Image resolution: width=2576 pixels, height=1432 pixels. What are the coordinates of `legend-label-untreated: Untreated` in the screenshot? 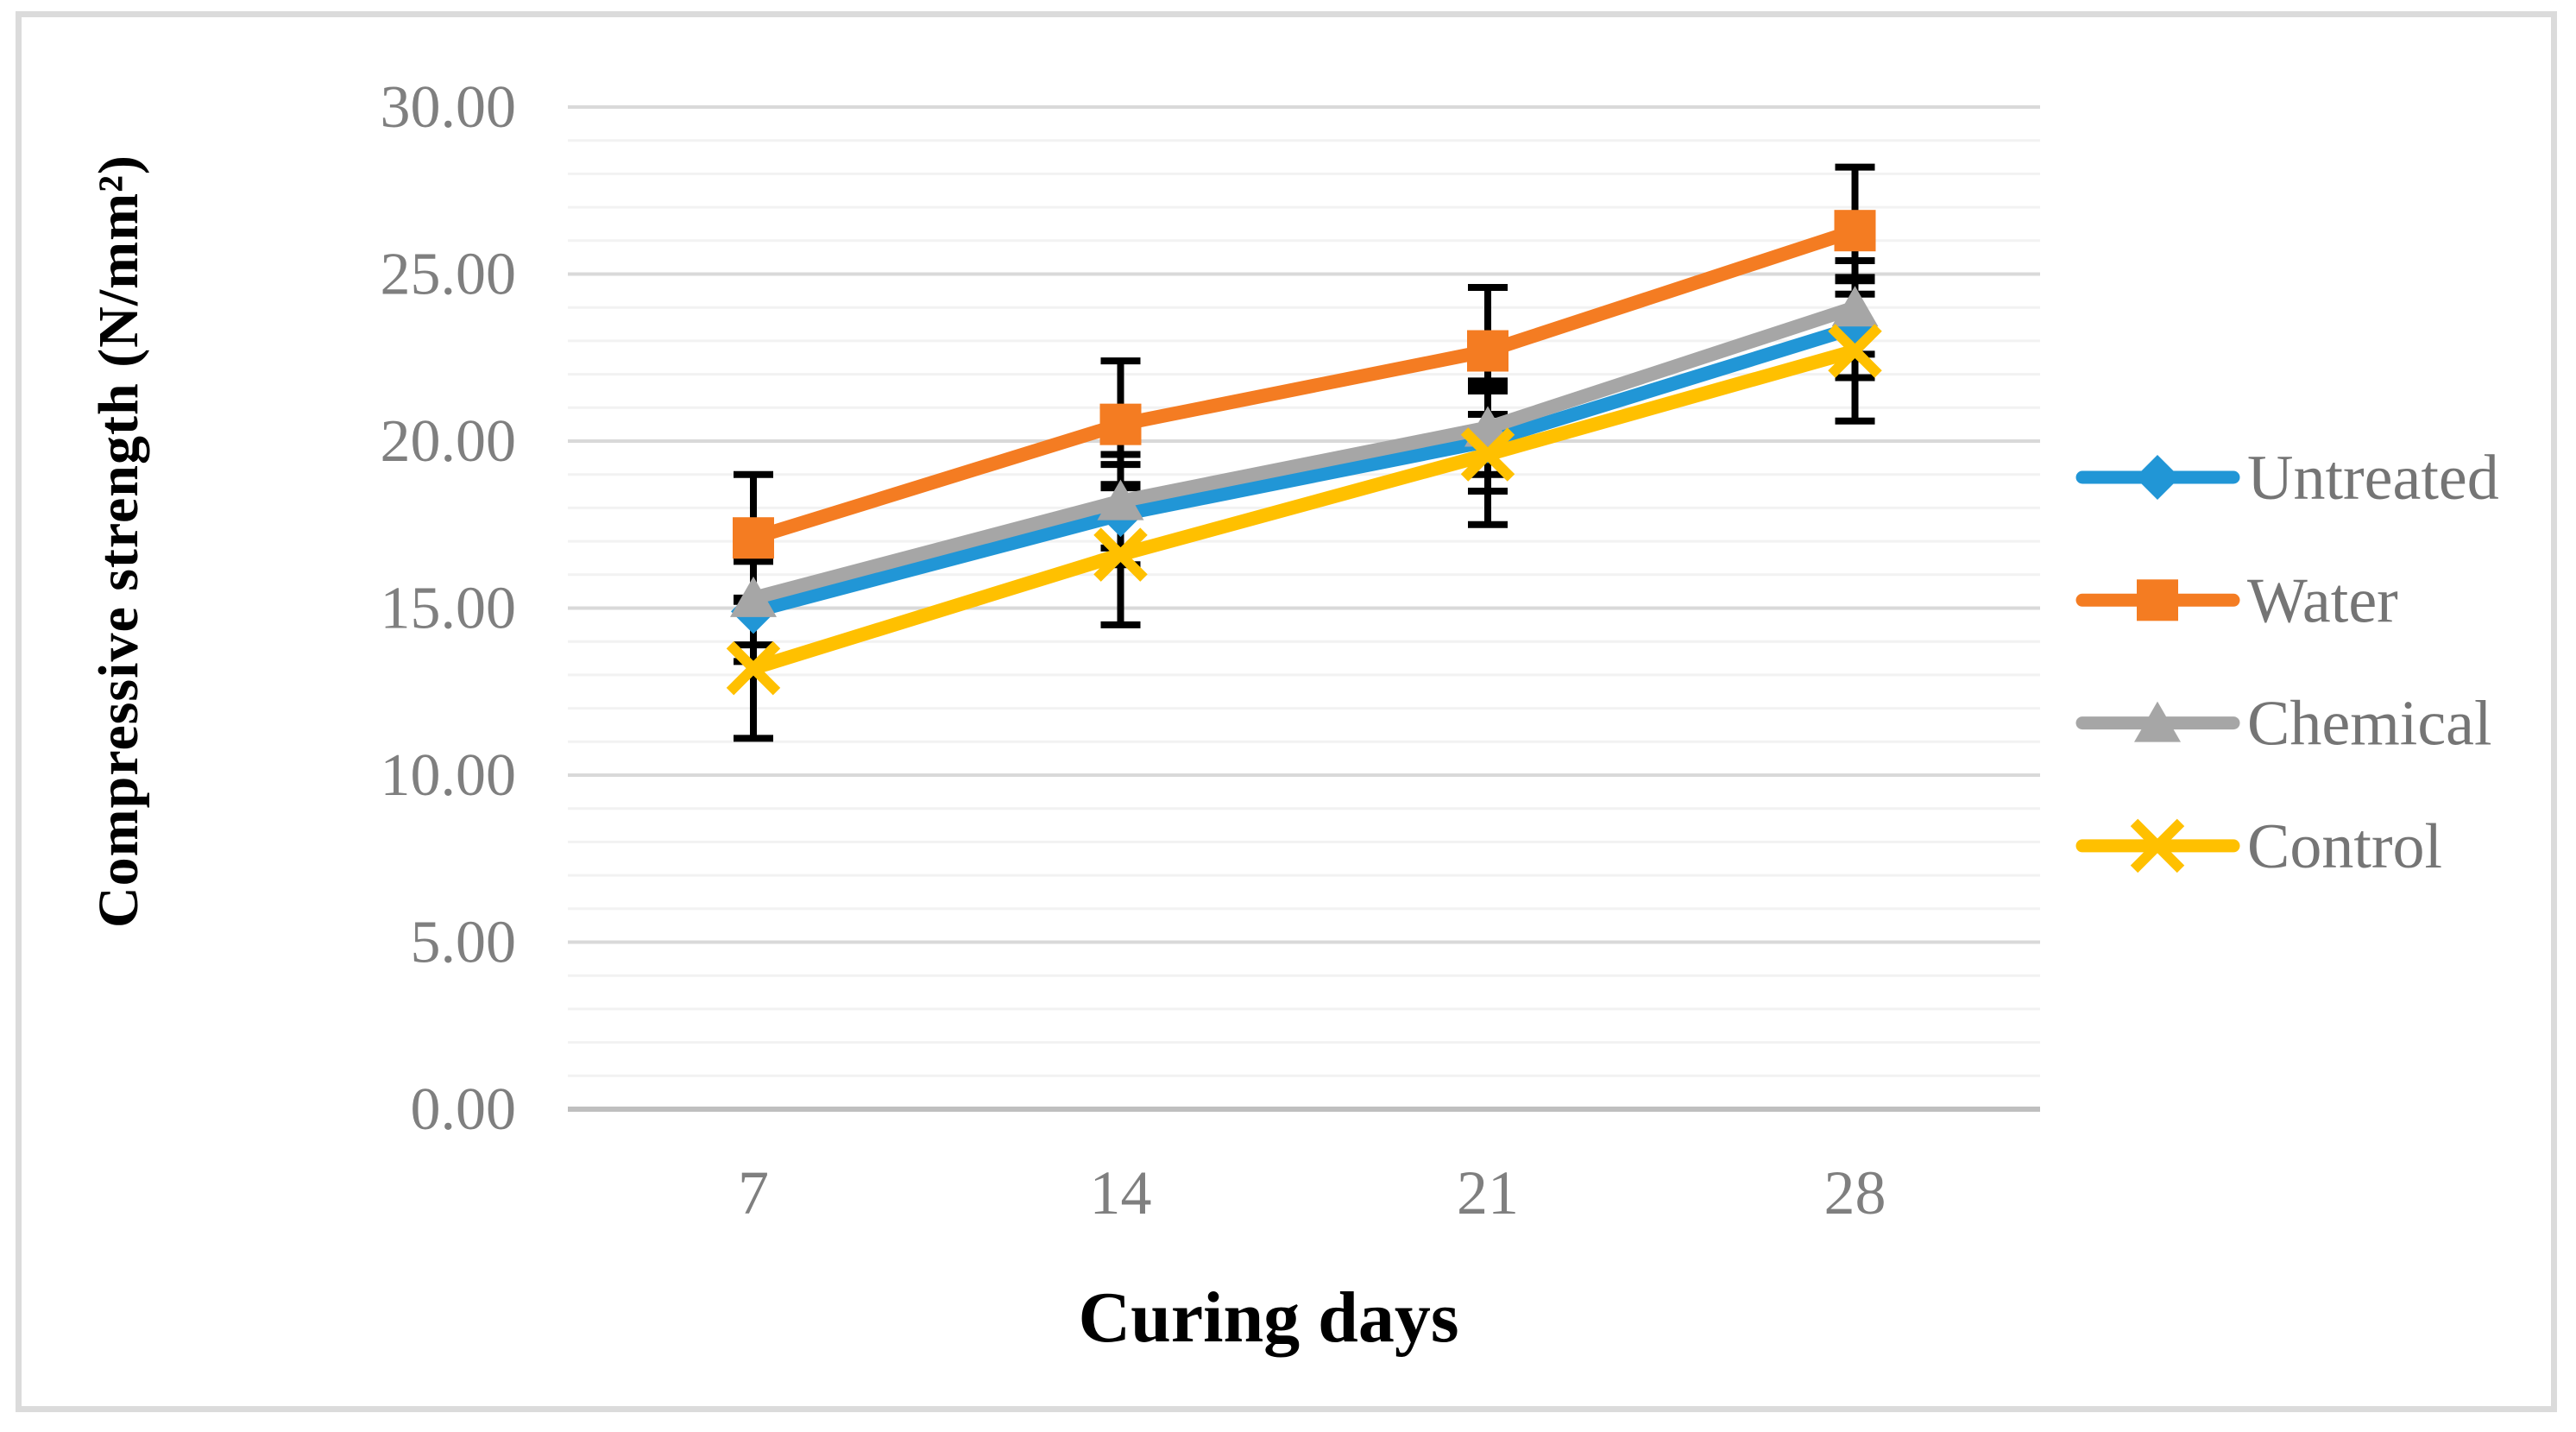 It's located at (2373, 479).